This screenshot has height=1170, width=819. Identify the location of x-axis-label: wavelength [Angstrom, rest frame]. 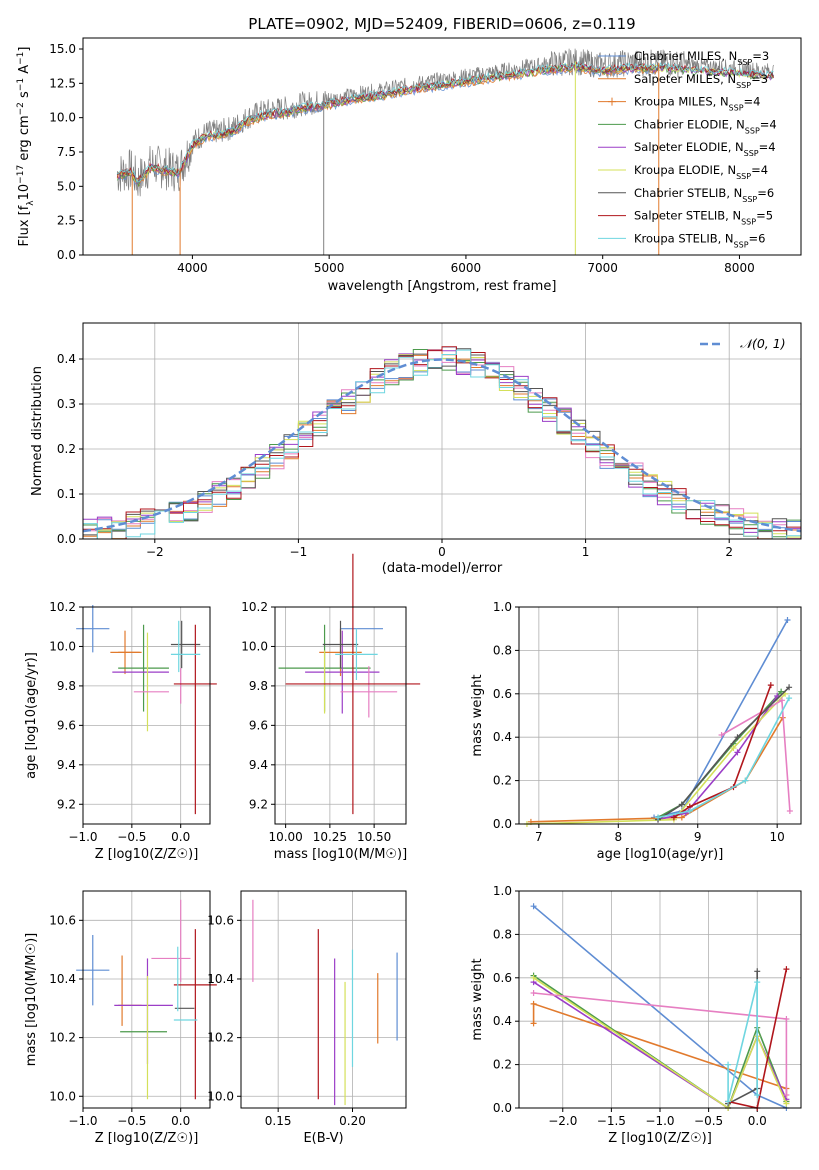
(442, 286).